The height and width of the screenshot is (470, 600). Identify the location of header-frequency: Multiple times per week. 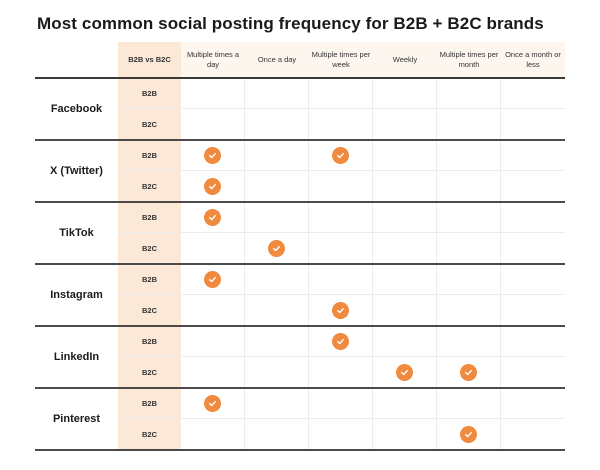
(341, 59).